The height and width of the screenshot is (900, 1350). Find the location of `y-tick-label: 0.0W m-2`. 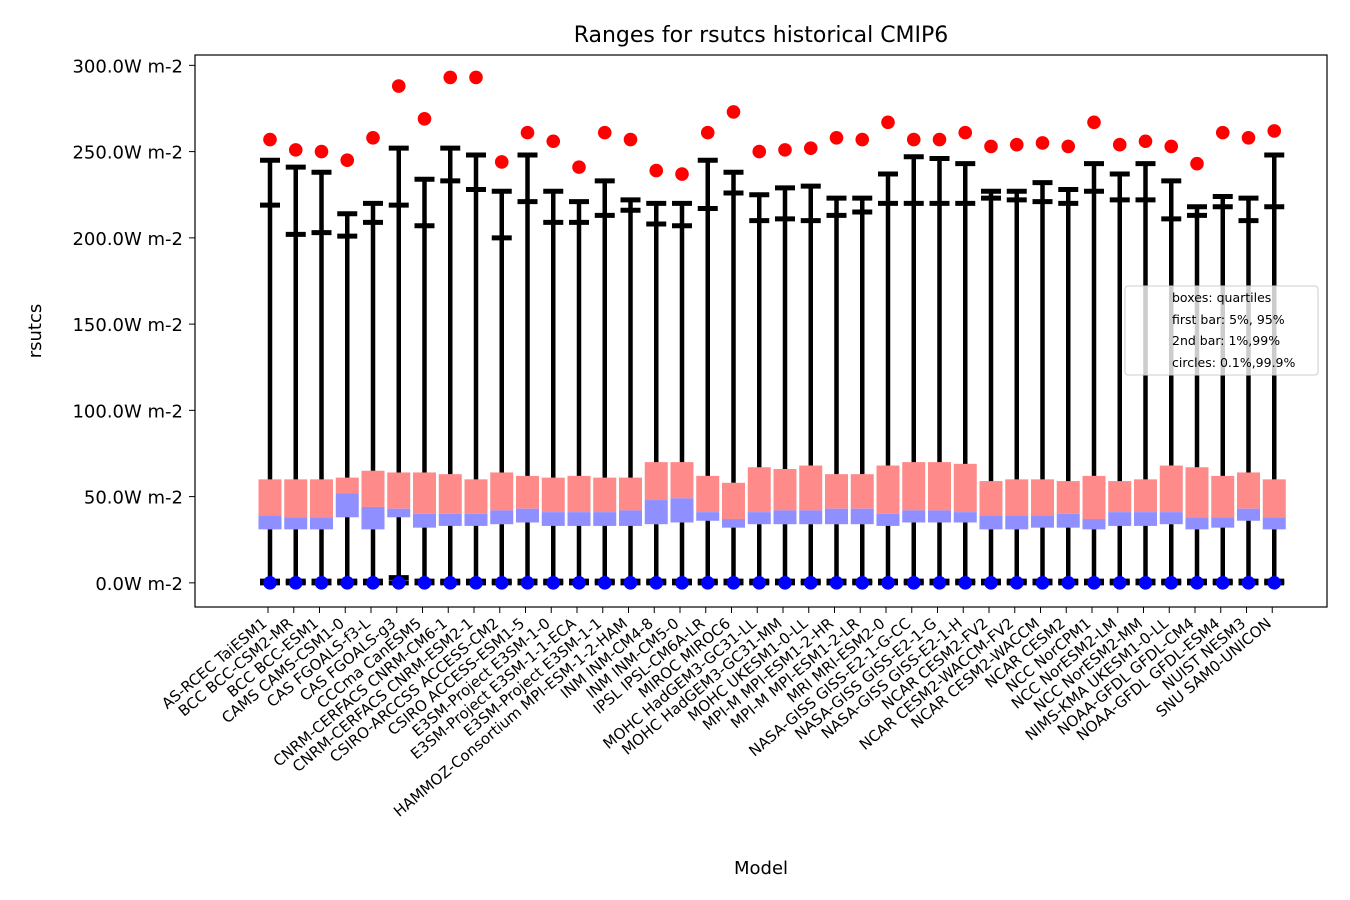

y-tick-label: 0.0W m-2 is located at coordinates (139, 584).